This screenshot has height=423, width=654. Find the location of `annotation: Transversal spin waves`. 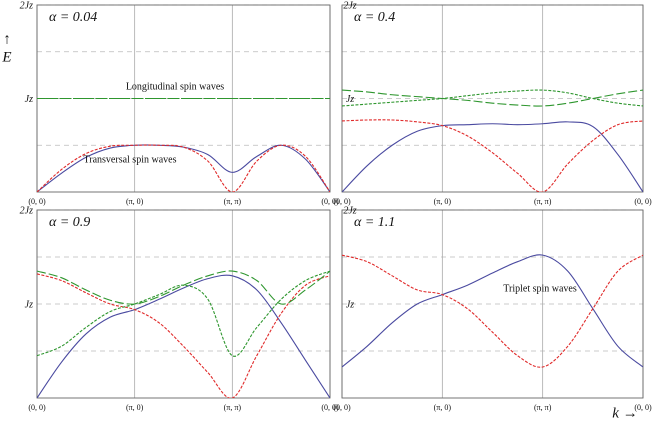

annotation: Transversal spin waves is located at coordinates (130, 159).